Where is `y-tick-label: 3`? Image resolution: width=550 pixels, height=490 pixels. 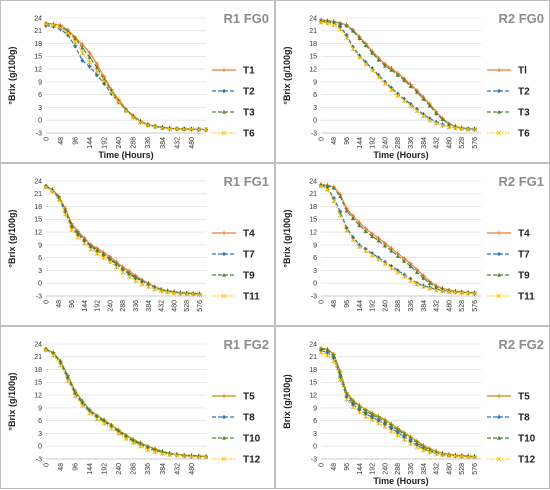
y-tick-label: 3 is located at coordinates (40, 108).